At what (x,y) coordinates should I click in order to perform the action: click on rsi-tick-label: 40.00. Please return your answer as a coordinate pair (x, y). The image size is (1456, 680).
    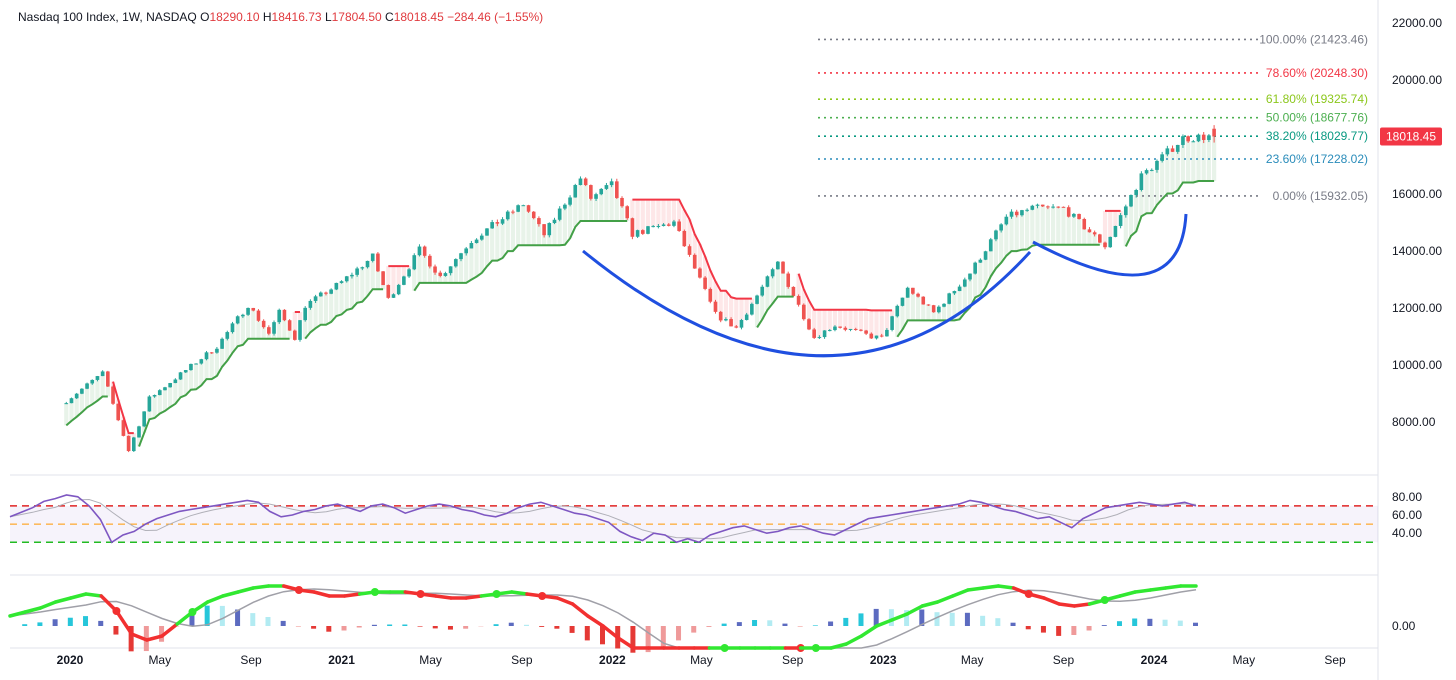
    Looking at the image, I should click on (1407, 533).